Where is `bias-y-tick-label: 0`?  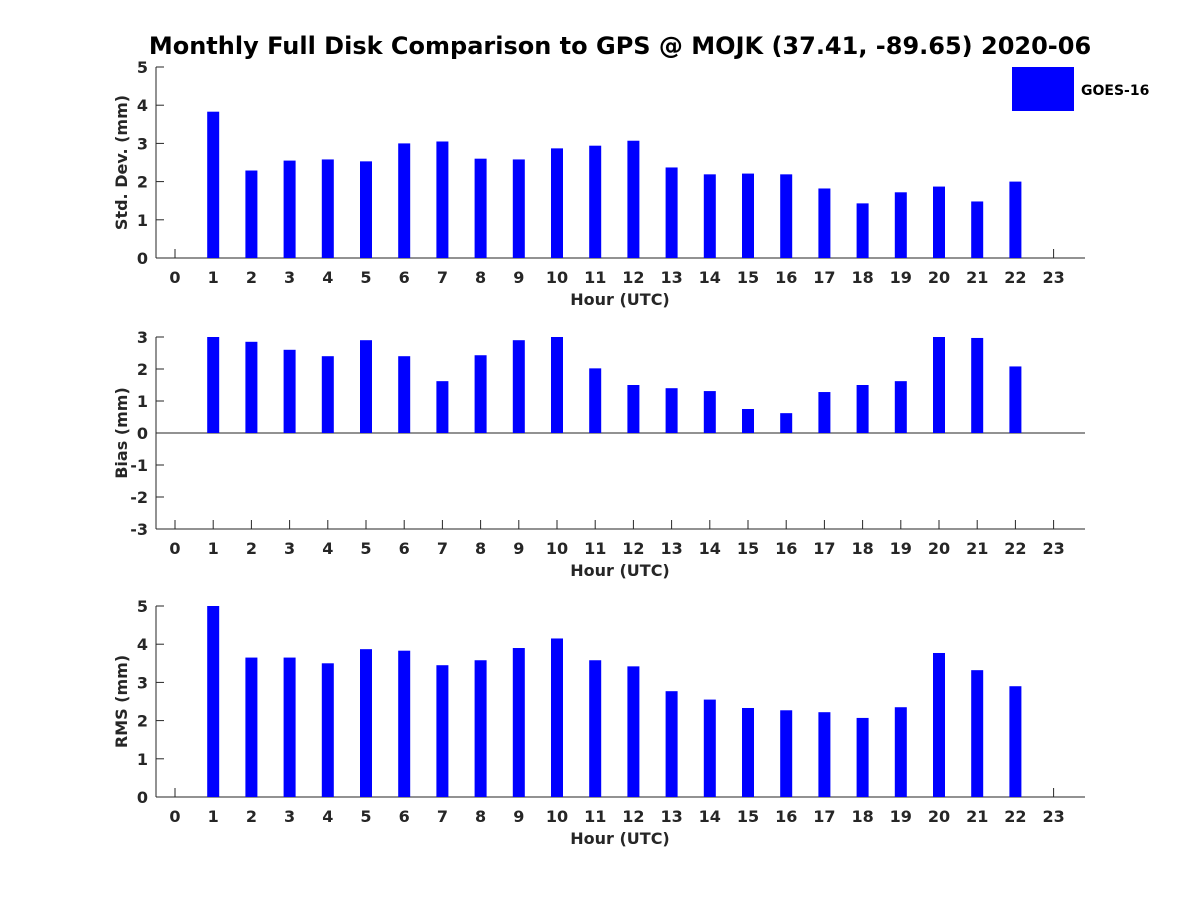 bias-y-tick-label: 0 is located at coordinates (142, 433).